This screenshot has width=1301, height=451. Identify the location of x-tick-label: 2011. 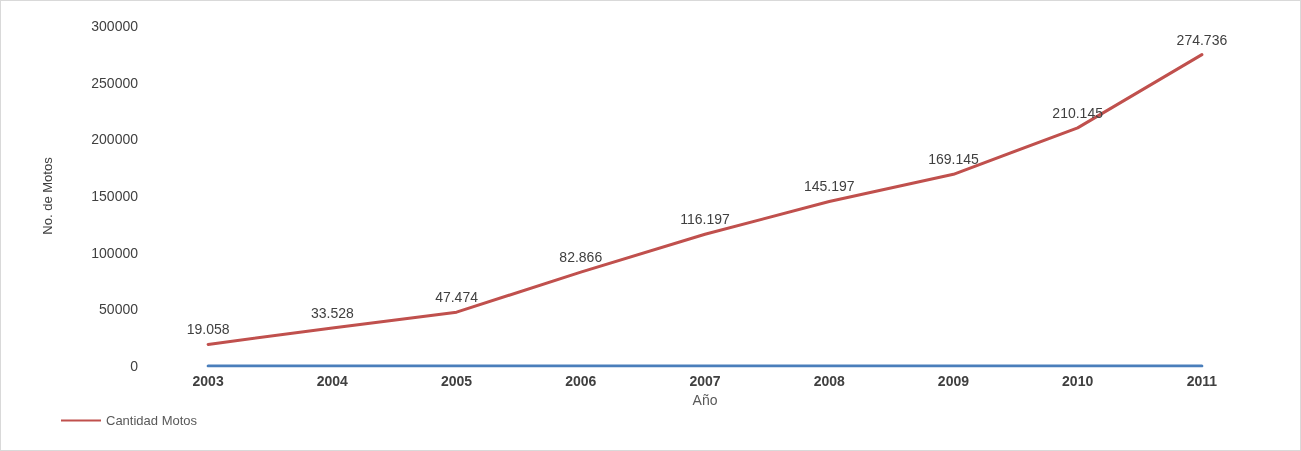
(1202, 381).